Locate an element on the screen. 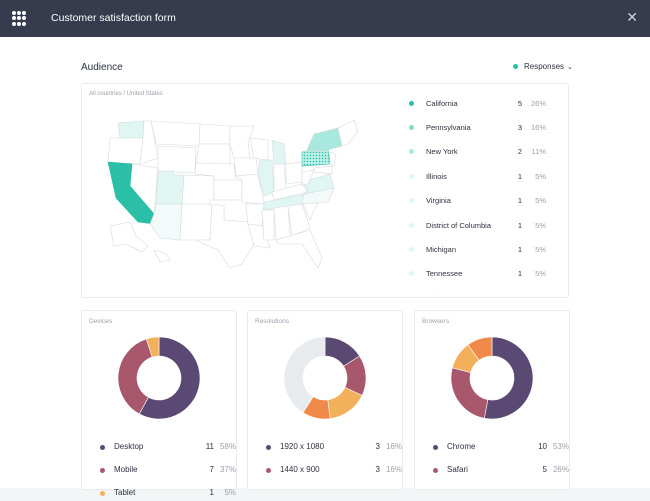  map-state-minnesota is located at coordinates (242, 142).